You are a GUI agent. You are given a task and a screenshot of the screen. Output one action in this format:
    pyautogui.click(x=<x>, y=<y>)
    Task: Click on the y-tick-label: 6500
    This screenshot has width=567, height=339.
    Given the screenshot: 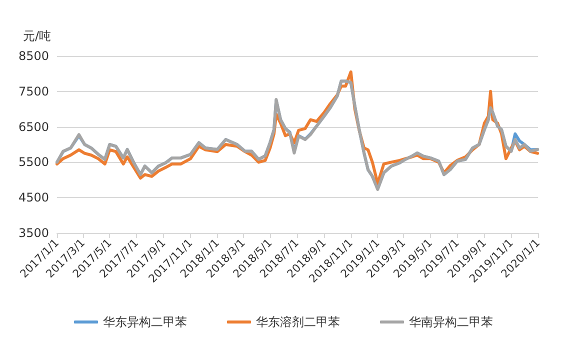 What is the action you would take?
    pyautogui.click(x=33, y=127)
    